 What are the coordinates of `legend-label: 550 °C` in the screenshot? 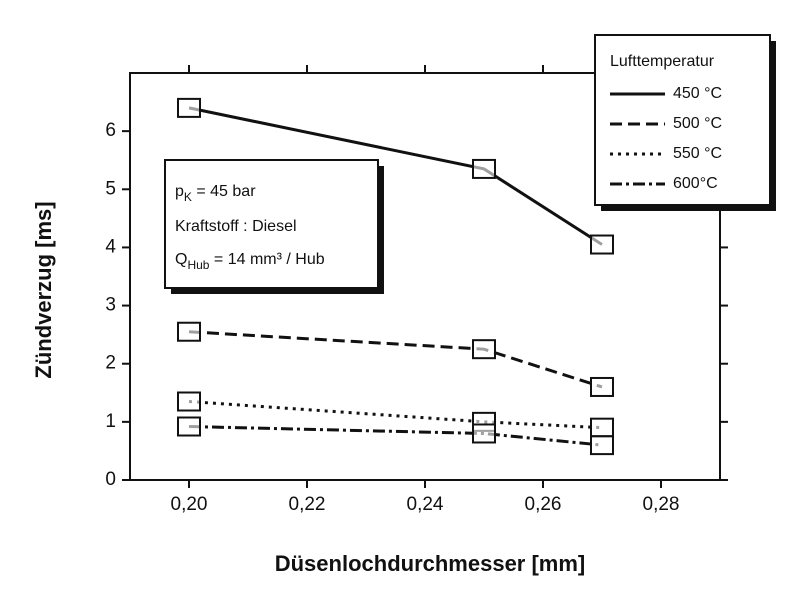 It's located at (697, 153).